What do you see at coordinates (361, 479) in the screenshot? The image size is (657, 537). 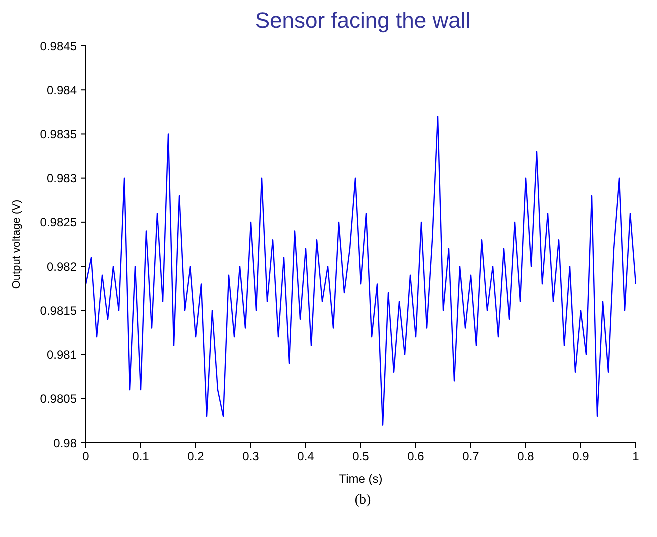 I see `x-axis-title: Time (s)` at bounding box center [361, 479].